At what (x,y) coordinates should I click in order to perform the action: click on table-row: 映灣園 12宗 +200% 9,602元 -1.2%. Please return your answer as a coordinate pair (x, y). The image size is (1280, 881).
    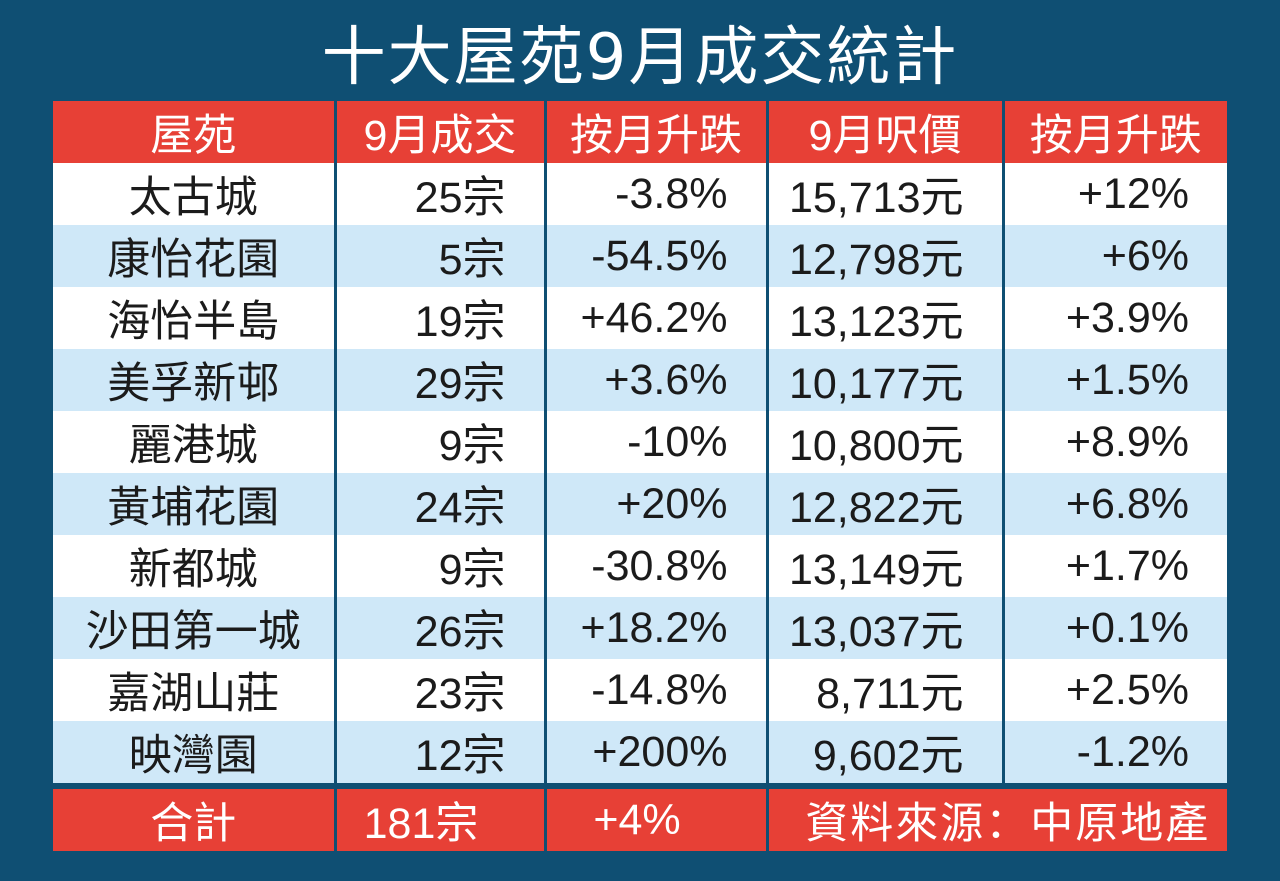
    Looking at the image, I should click on (640, 753).